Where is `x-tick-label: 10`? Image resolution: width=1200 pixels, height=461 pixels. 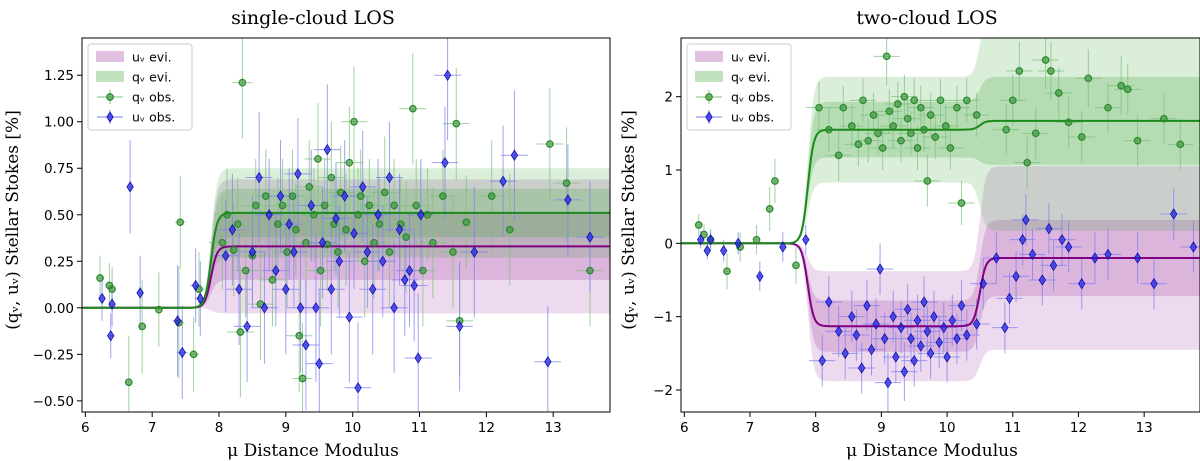 x-tick-label: 10 is located at coordinates (352, 428).